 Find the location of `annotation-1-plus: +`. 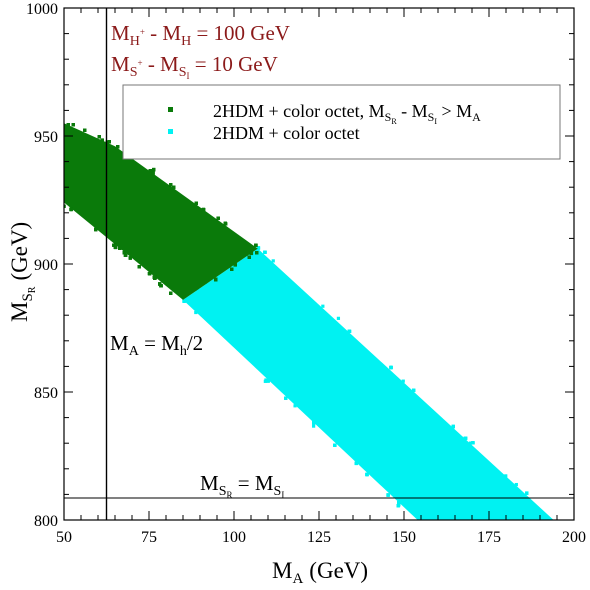

annotation-1-plus: + is located at coordinates (142, 32).